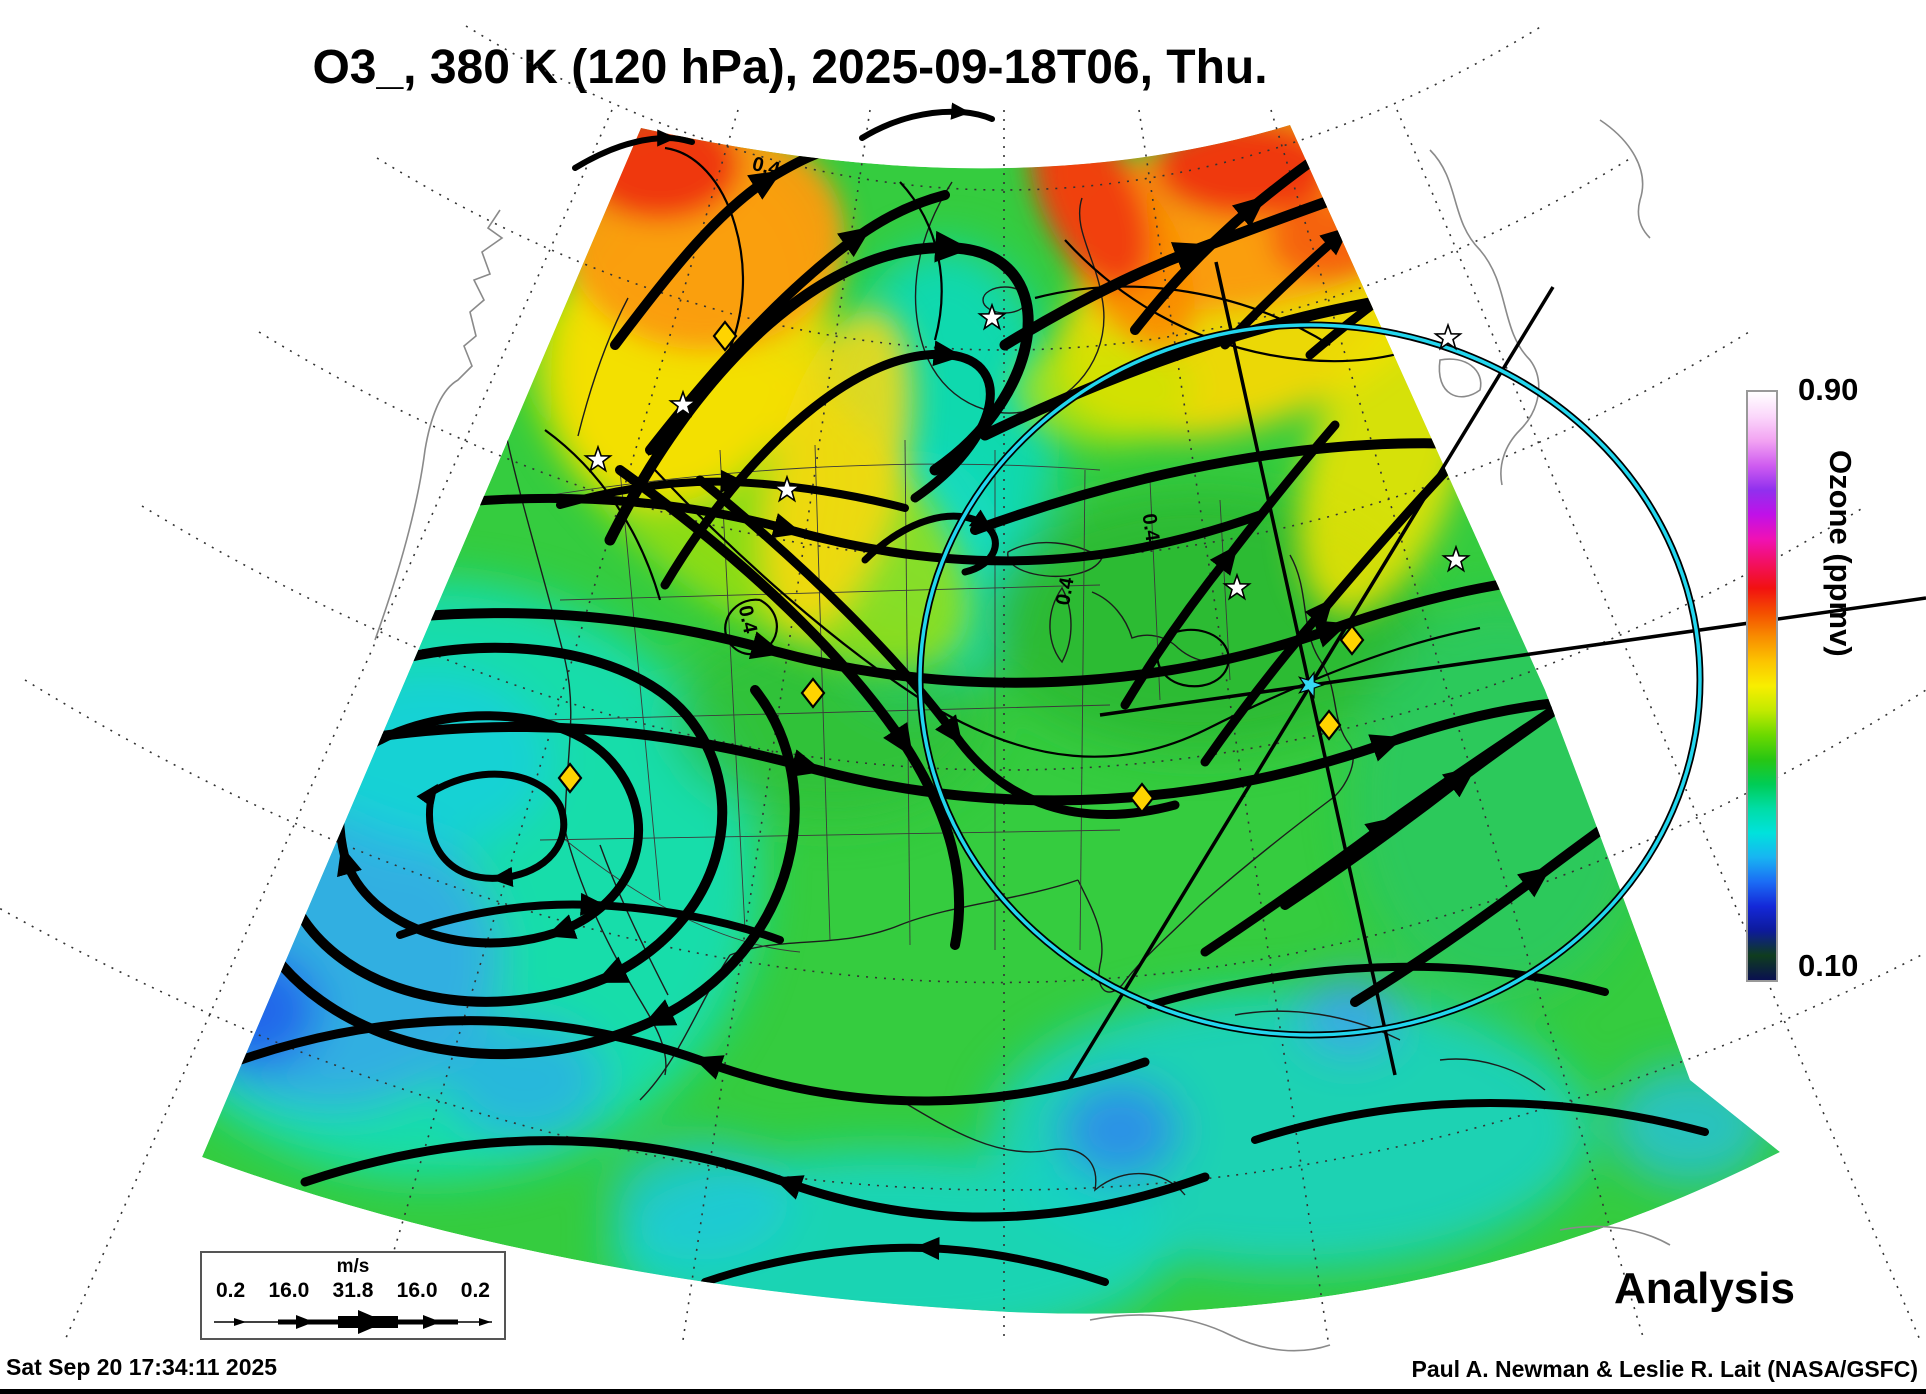 The image size is (1926, 1394). Describe the element at coordinates (353, 1266) in the screenshot. I see `wind-legend-units: m/s` at that location.